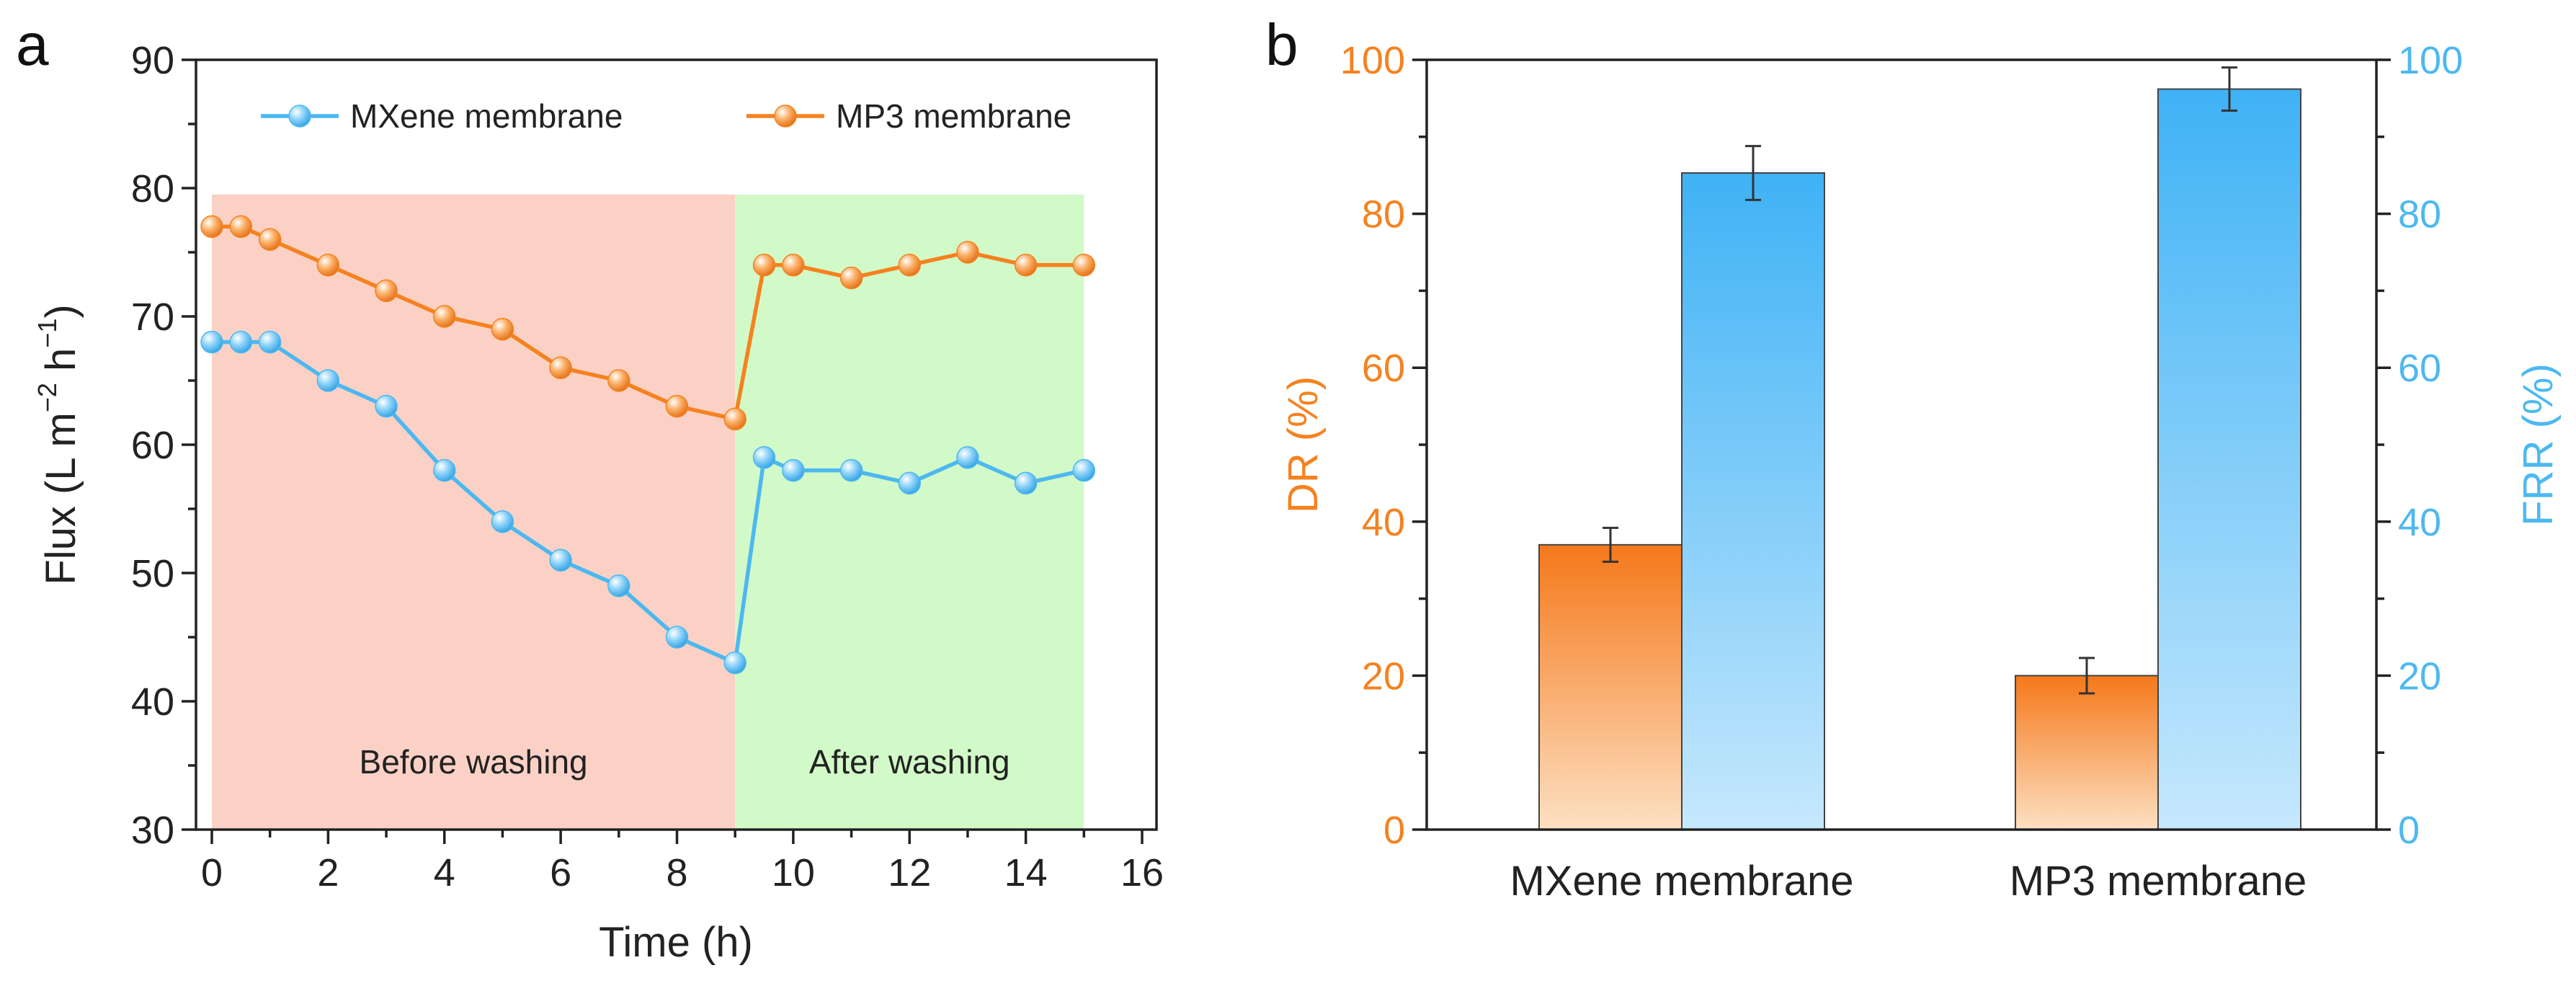 This screenshot has height=986, width=2576. Describe the element at coordinates (2430, 60) in the screenshot. I see `right-tick-label-5: 100` at that location.